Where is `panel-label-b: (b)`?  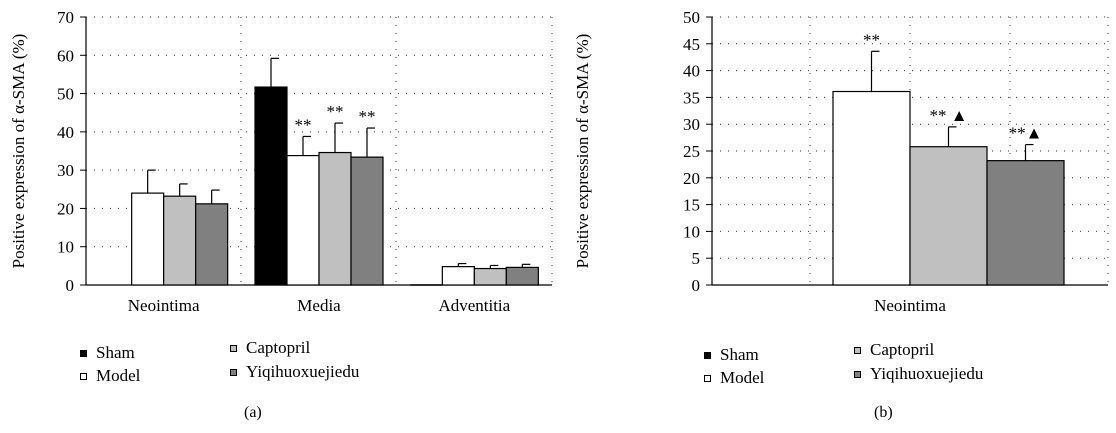 panel-label-b: (b) is located at coordinates (883, 412).